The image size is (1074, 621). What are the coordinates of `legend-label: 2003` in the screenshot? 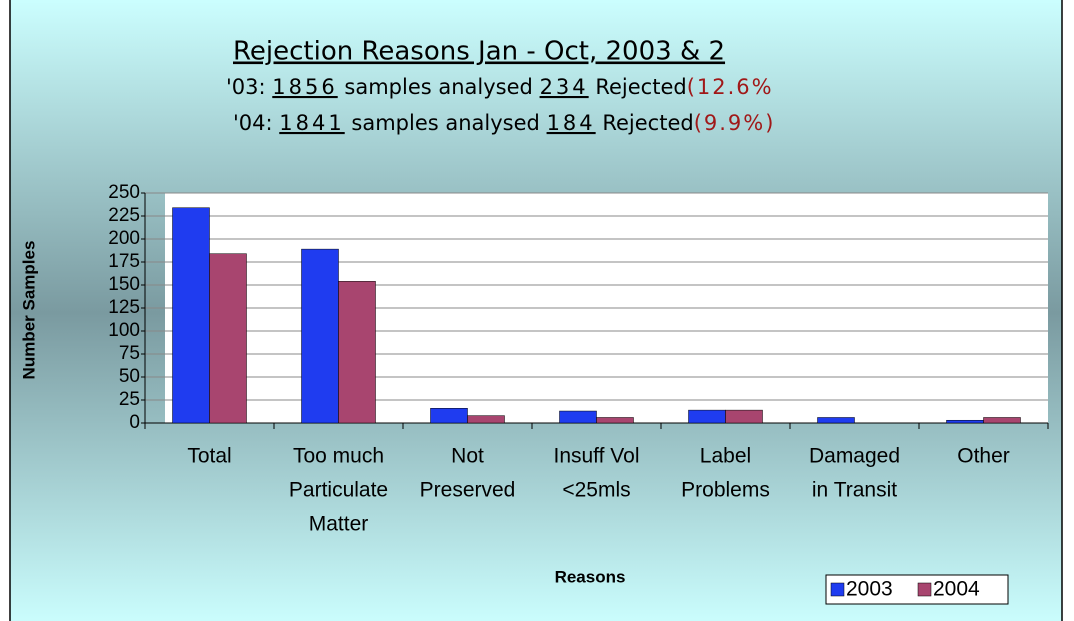 It's located at (869, 589).